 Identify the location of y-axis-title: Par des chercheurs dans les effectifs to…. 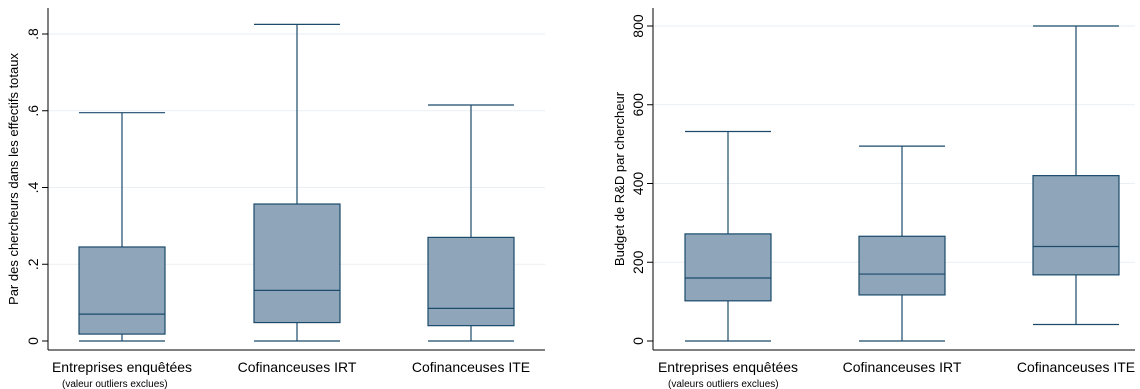
(13, 179).